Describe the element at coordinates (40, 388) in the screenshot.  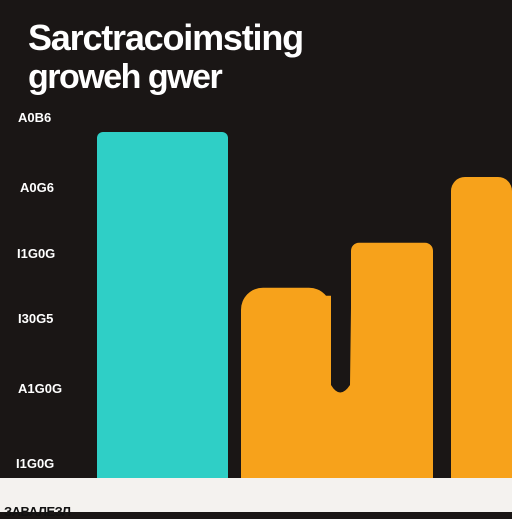
I see `y-tick-label: A1G0G` at that location.